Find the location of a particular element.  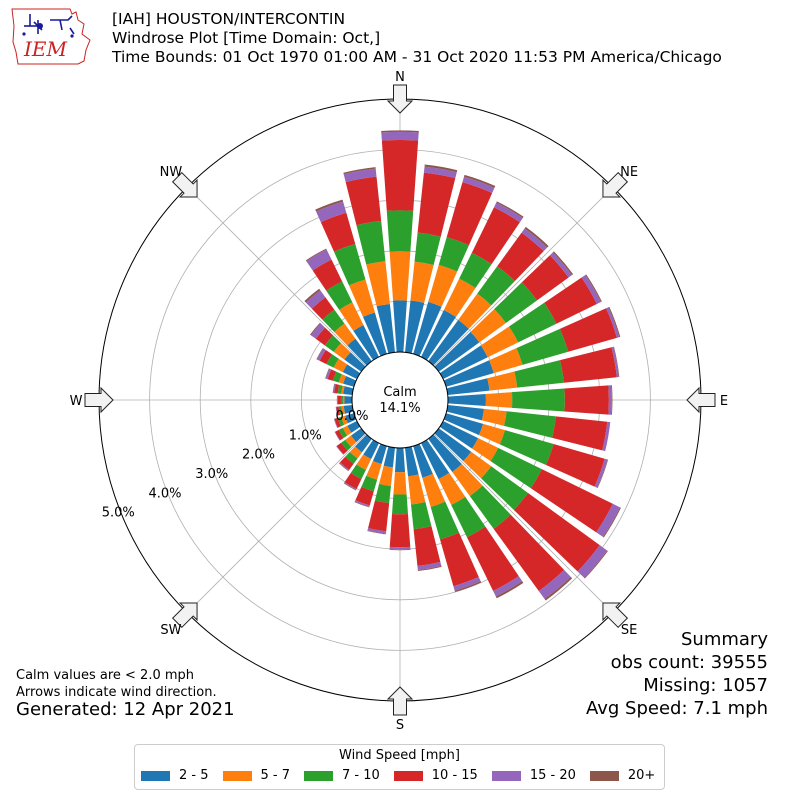

legend-label: 5 - 7 is located at coordinates (275, 775).